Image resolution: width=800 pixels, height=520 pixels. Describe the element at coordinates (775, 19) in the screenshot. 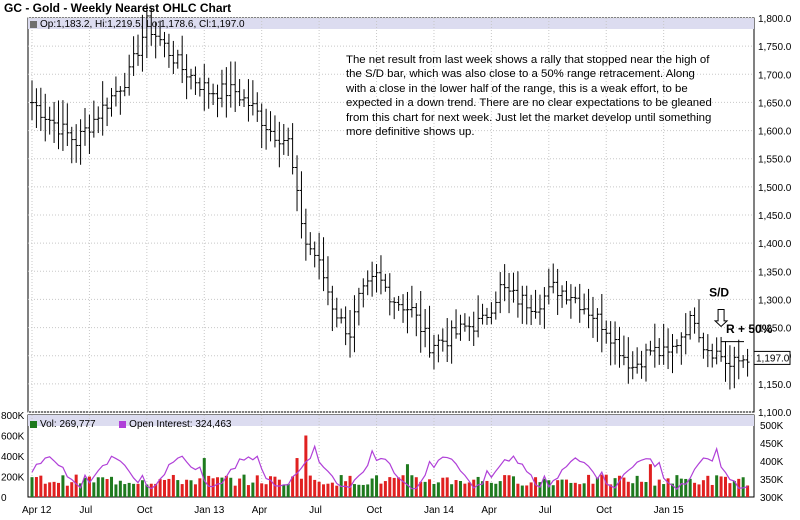

I see `price-tick-label: 1,800.0` at that location.